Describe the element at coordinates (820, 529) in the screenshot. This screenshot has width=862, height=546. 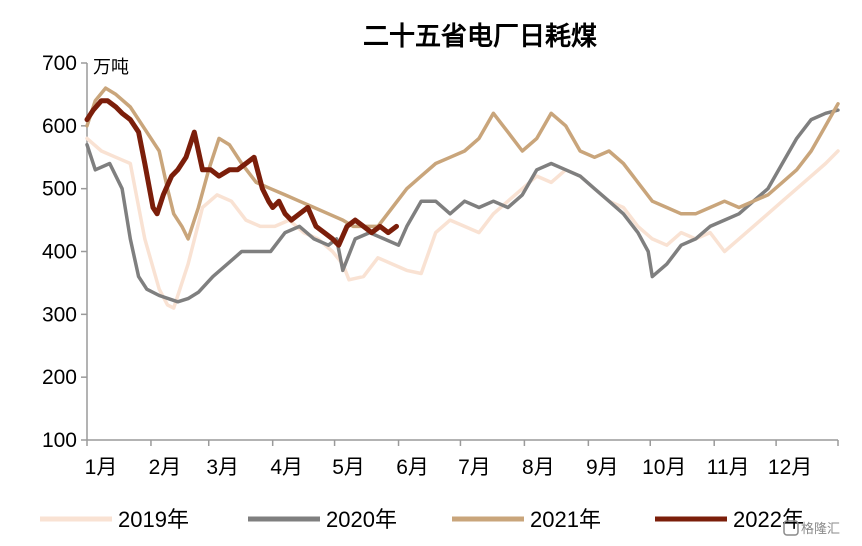
I see `watermark-text: 格隆汇` at that location.